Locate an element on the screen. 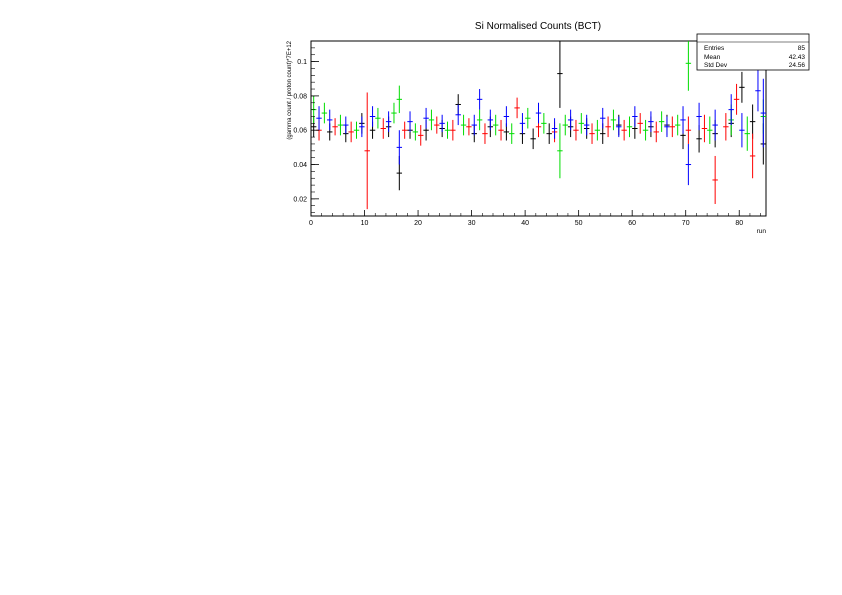  stats-stddev-label: Std Dev is located at coordinates (716, 65).